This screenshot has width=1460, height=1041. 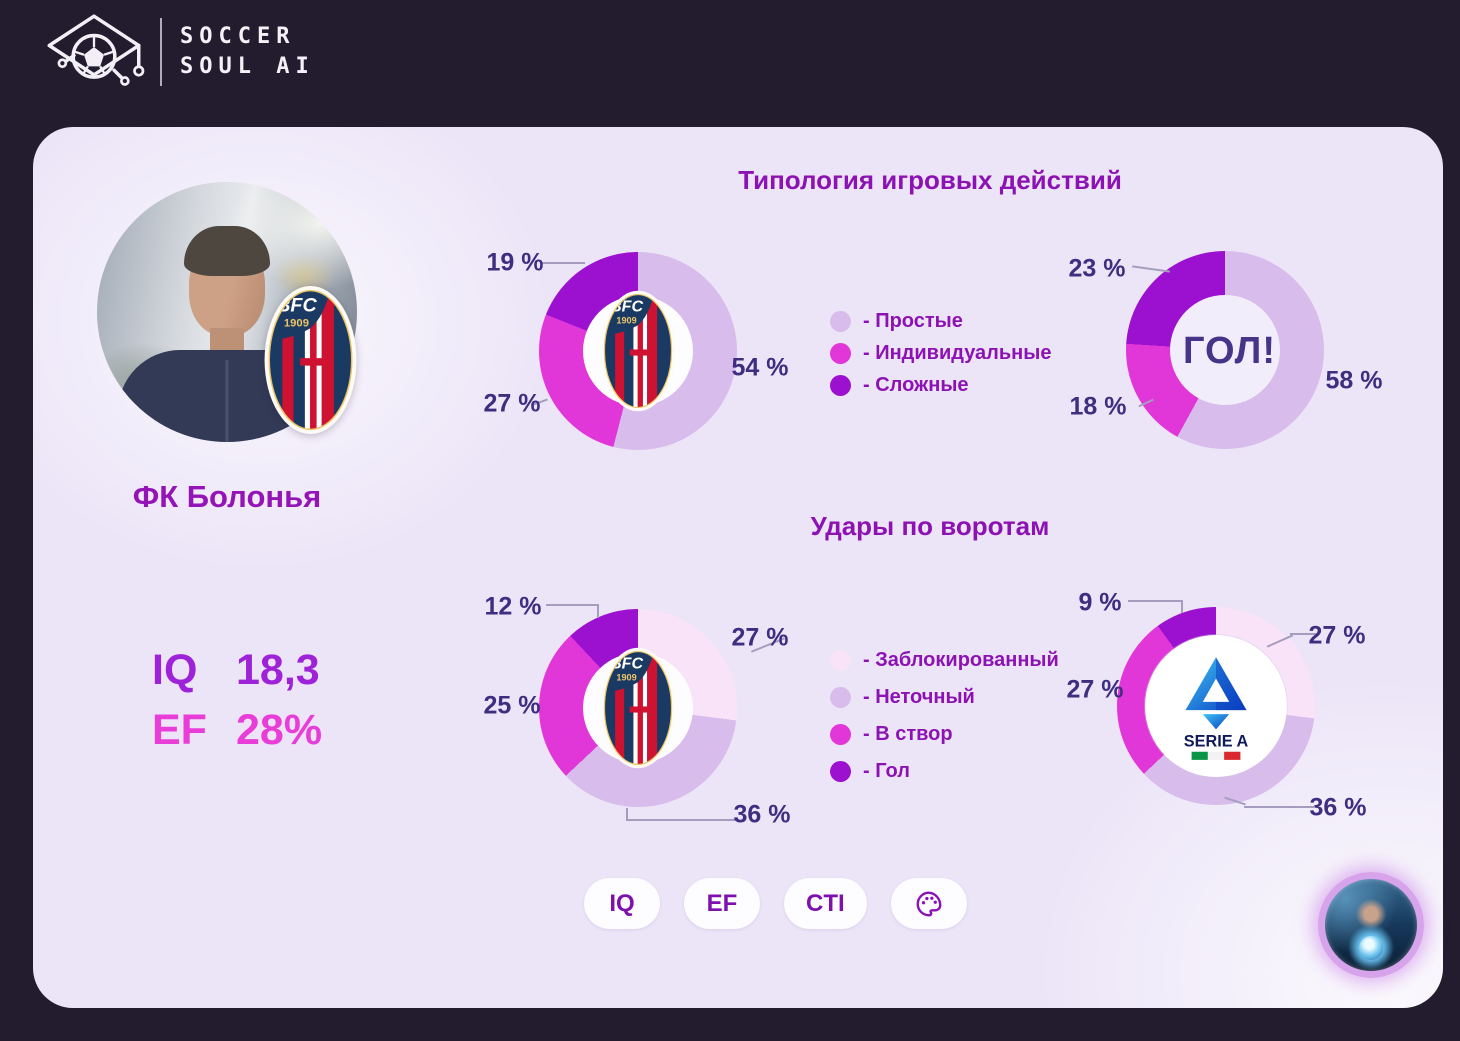 What do you see at coordinates (940, 321) in the screenshot?
I see `legend-item: - Простые` at bounding box center [940, 321].